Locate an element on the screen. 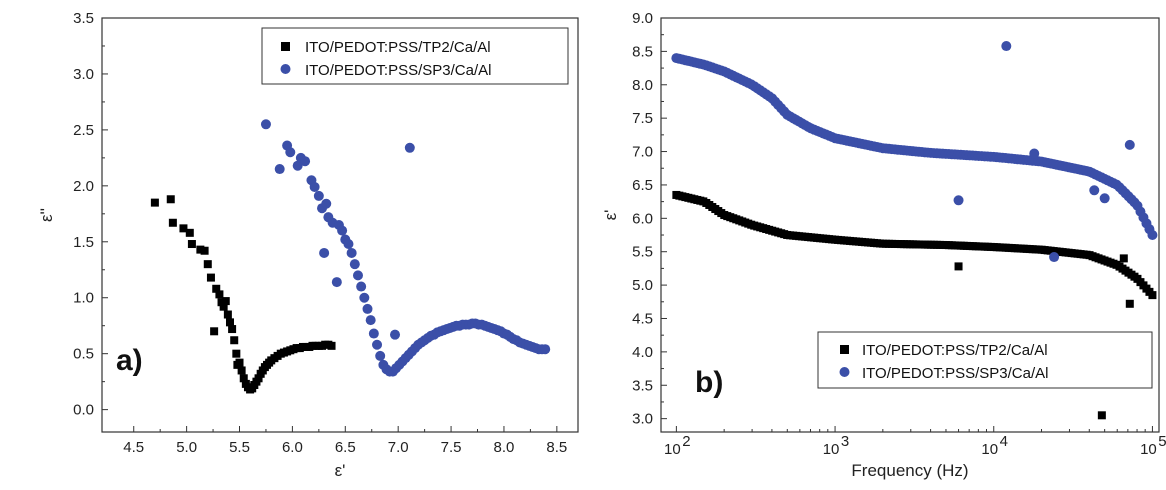 The width and height of the screenshot is (1166, 490). panel-a-legend-label-tp2: ITO/PEDOT:PSS/TP2/Ca/Al is located at coordinates (398, 47).